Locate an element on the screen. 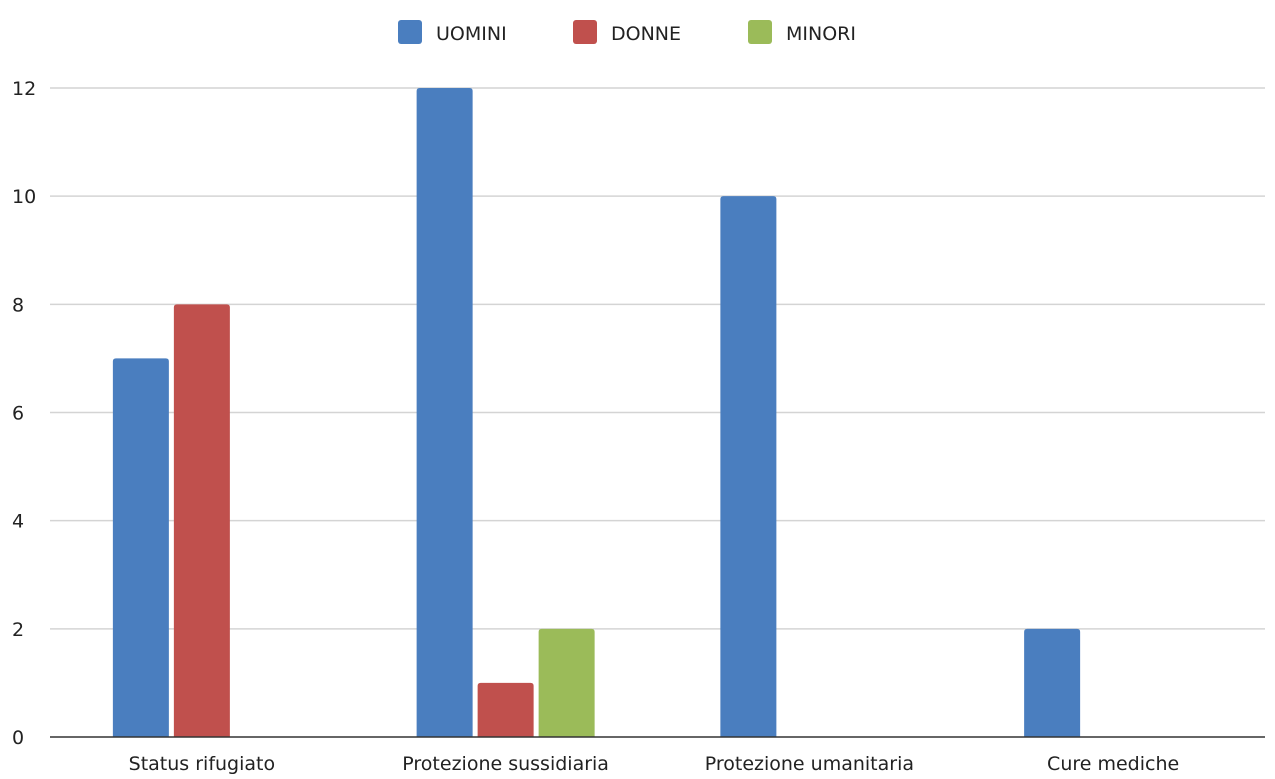  x-category-label-0: Status rifugiato is located at coordinates (202, 764).